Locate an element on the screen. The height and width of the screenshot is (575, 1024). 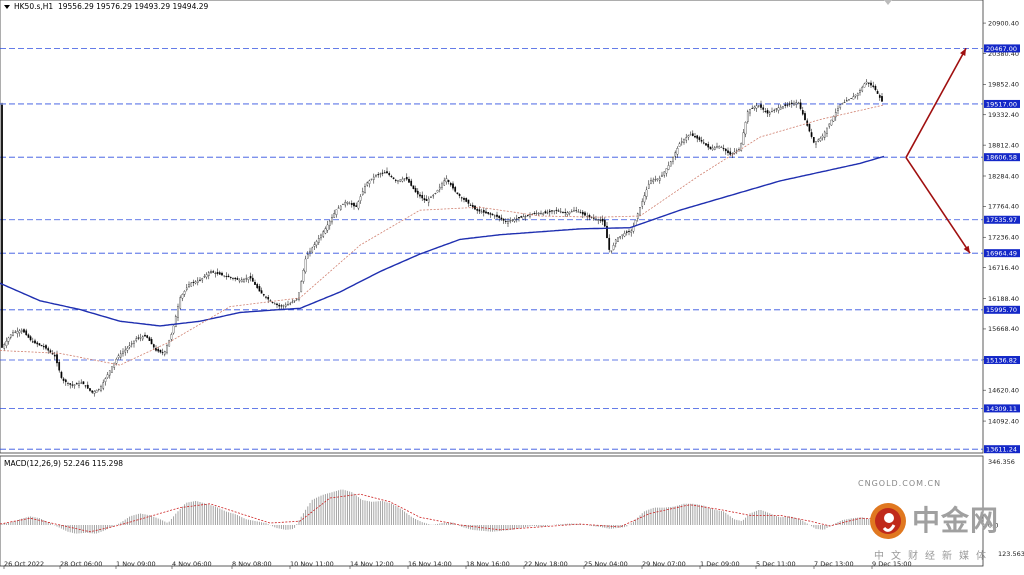
header-dropdown-icon is located at coordinates (7, 7).